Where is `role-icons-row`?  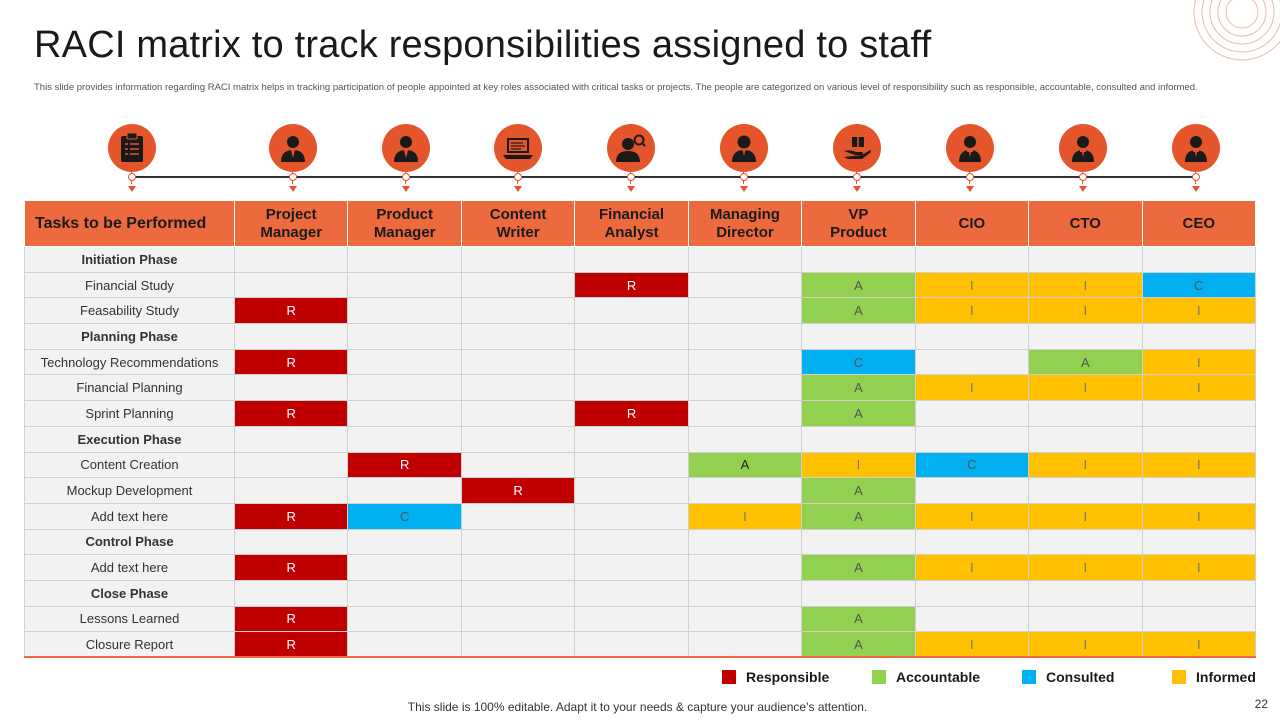 role-icons-row is located at coordinates (640, 159).